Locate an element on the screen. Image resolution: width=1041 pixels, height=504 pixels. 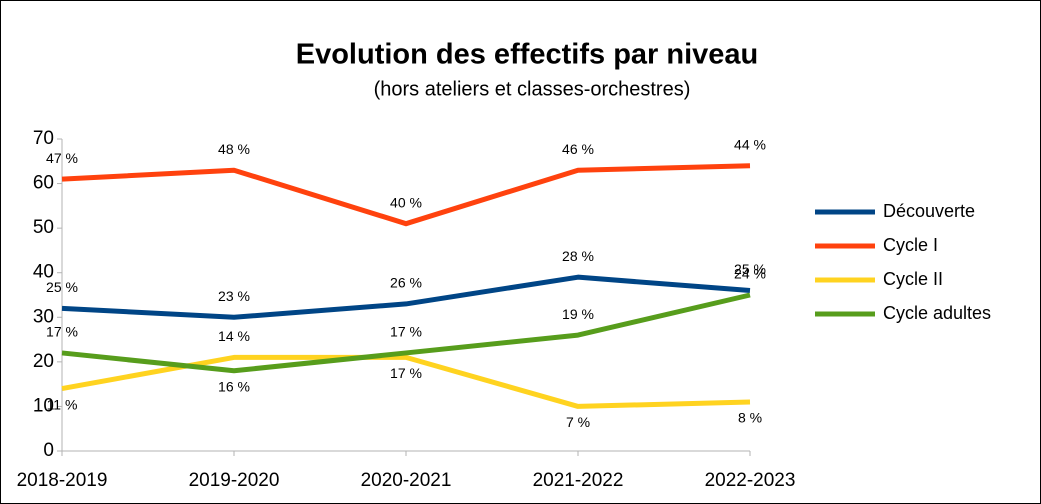
data-label: 48 % is located at coordinates (234, 149).